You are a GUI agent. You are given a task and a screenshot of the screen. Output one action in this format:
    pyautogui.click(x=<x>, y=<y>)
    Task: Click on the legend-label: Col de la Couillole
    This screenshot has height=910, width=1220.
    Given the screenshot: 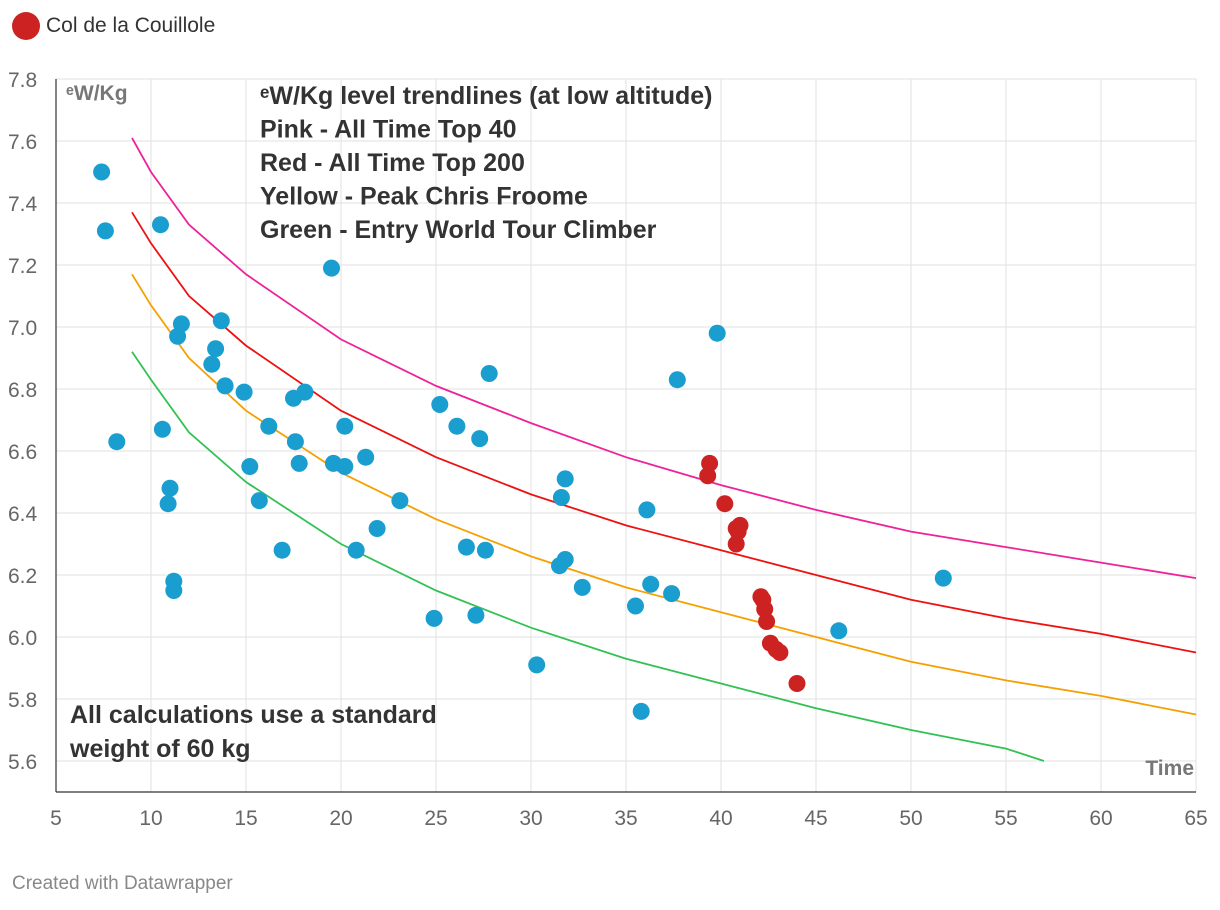 What is the action you would take?
    pyautogui.click(x=131, y=25)
    